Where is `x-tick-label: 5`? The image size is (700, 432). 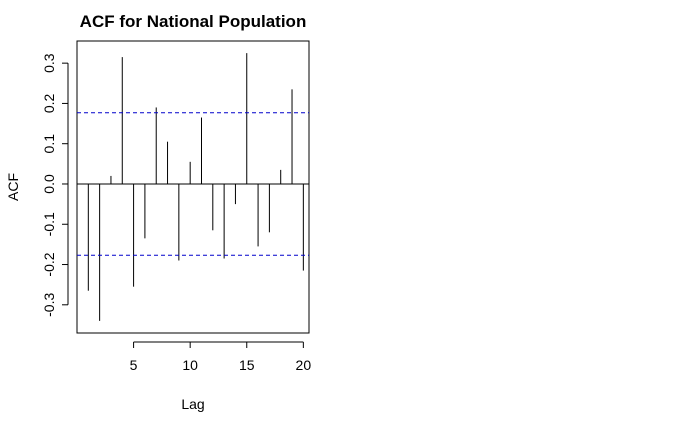
x-tick-label: 5 is located at coordinates (134, 365).